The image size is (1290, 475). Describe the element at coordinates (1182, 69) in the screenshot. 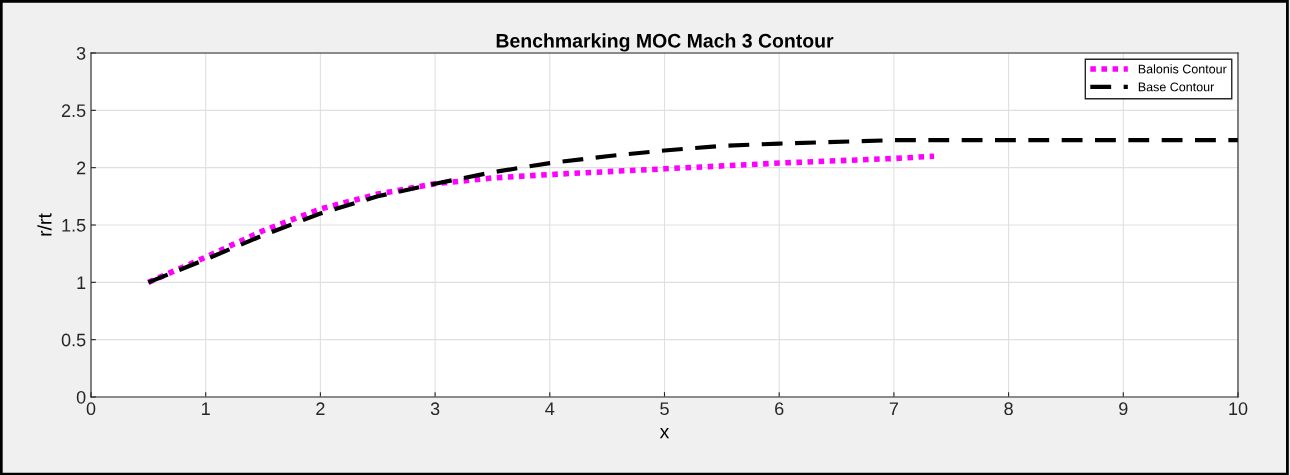

I see `legend-label: Balonis Contour` at that location.